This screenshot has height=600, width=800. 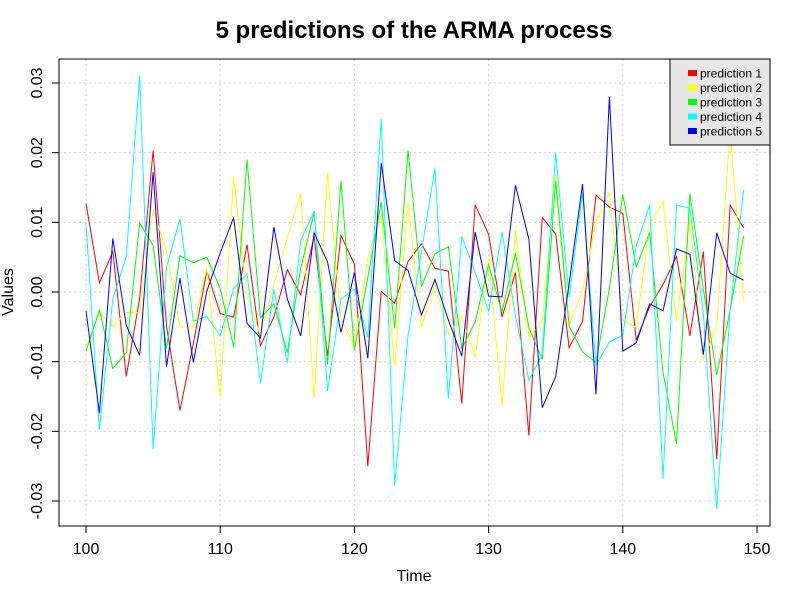 I want to click on legend-label-prediction-5: prediction 5, so click(x=731, y=132).